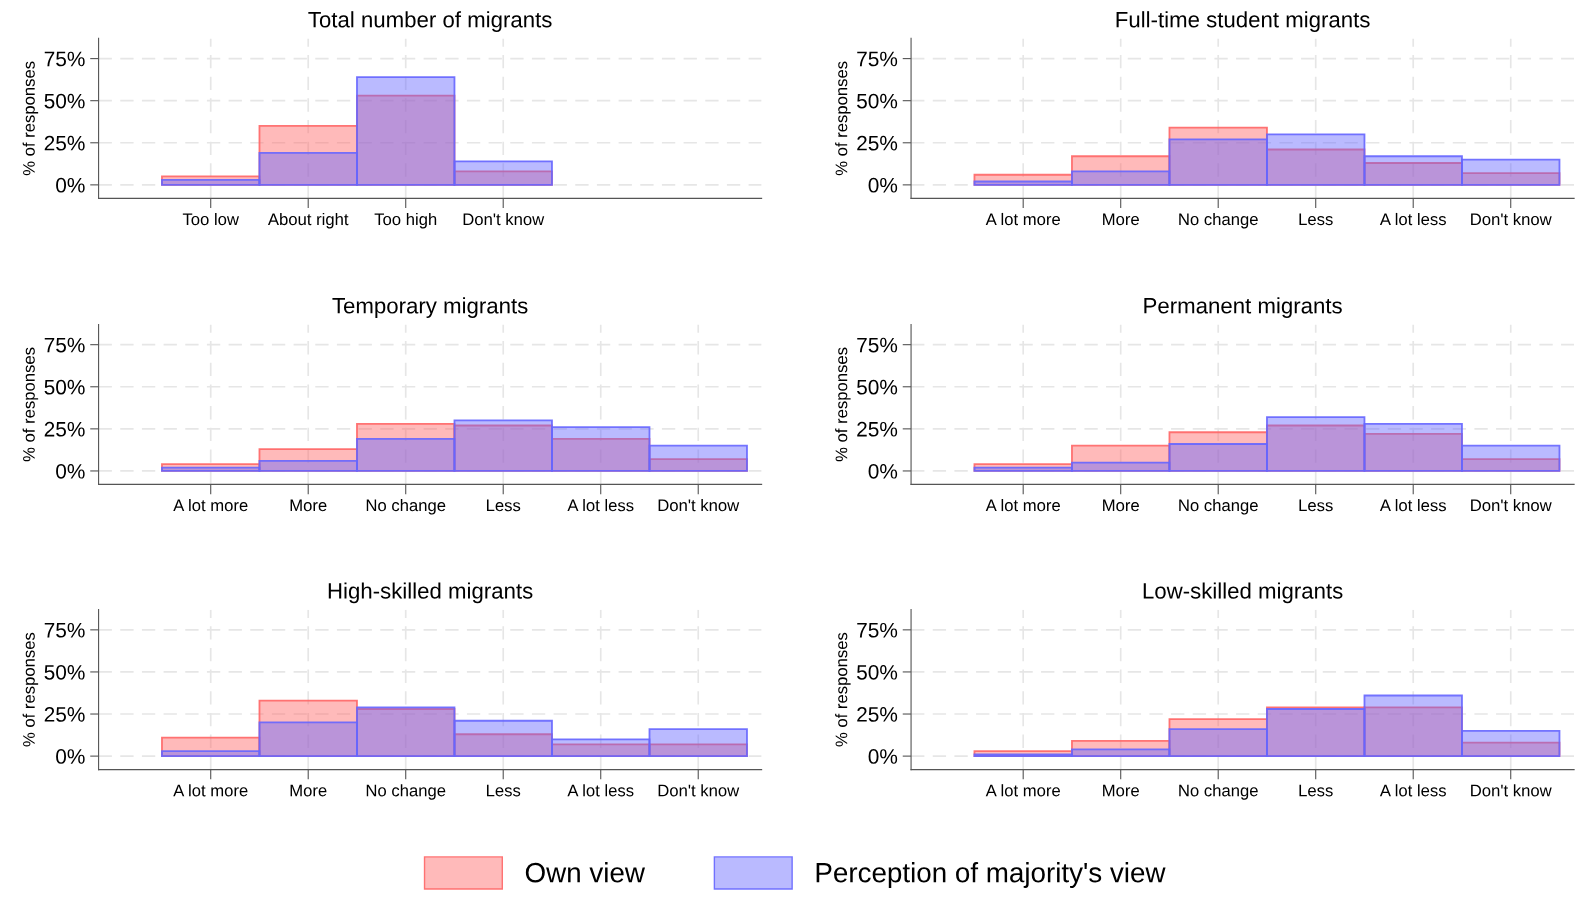 The height and width of the screenshot is (914, 1590). Describe the element at coordinates (585, 872) in the screenshot. I see `legend-label: Own view` at that location.